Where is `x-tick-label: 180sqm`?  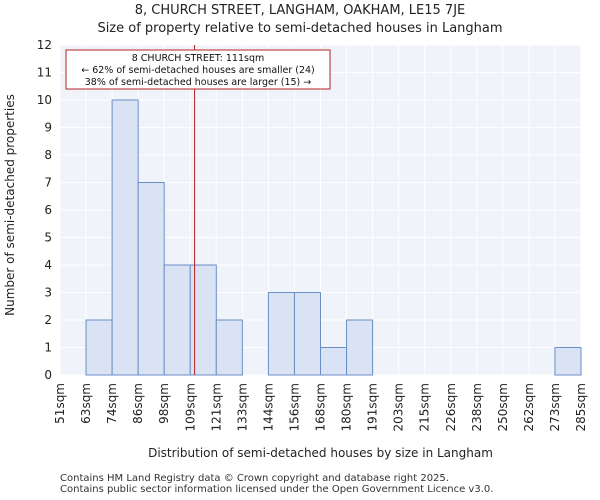 x-tick-label: 180sqm is located at coordinates (347, 407).